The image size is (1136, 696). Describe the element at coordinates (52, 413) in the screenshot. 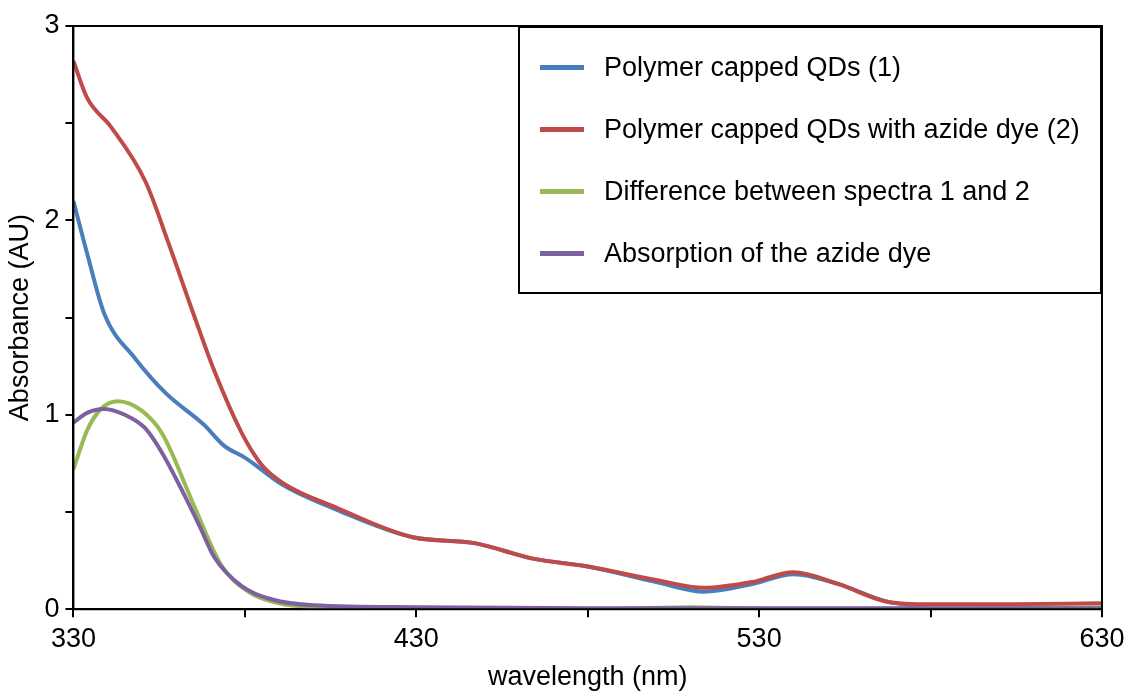

I see `y-tick-label: 1` at that location.